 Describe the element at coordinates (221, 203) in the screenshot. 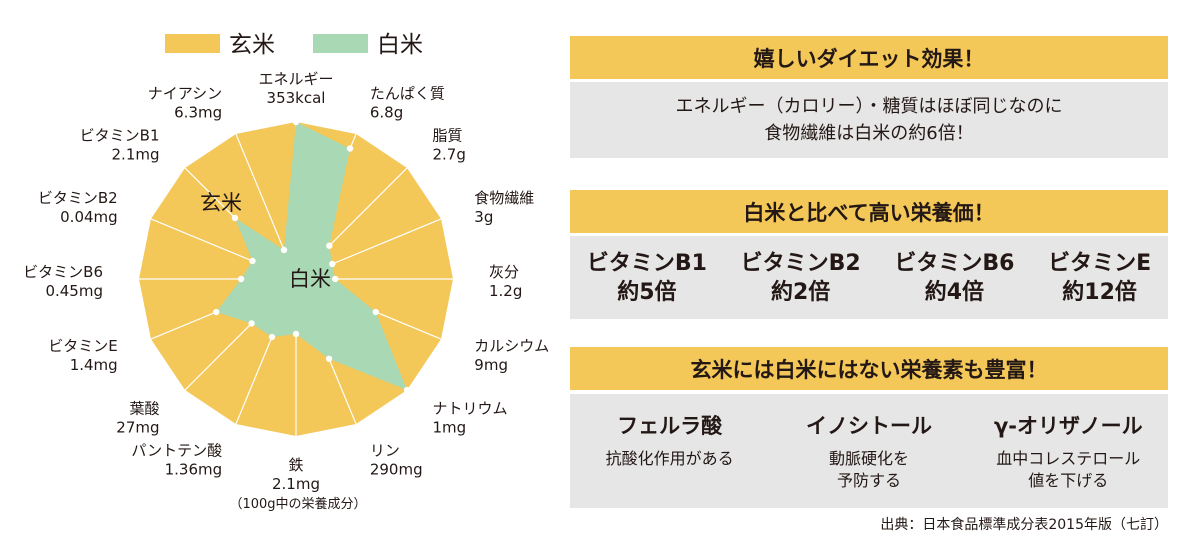

I see `genmai-area-label: 玄米` at that location.